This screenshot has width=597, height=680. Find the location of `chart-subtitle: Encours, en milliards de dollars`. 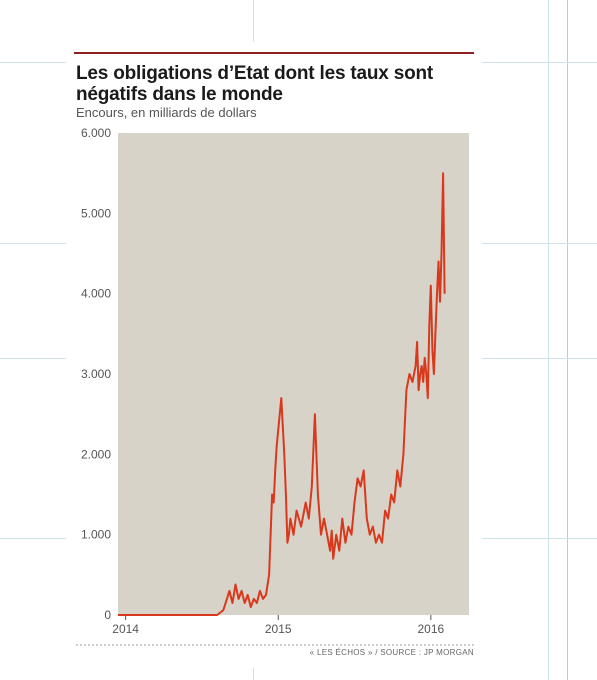

chart-subtitle: Encours, en milliards de dollars is located at coordinates (166, 112).